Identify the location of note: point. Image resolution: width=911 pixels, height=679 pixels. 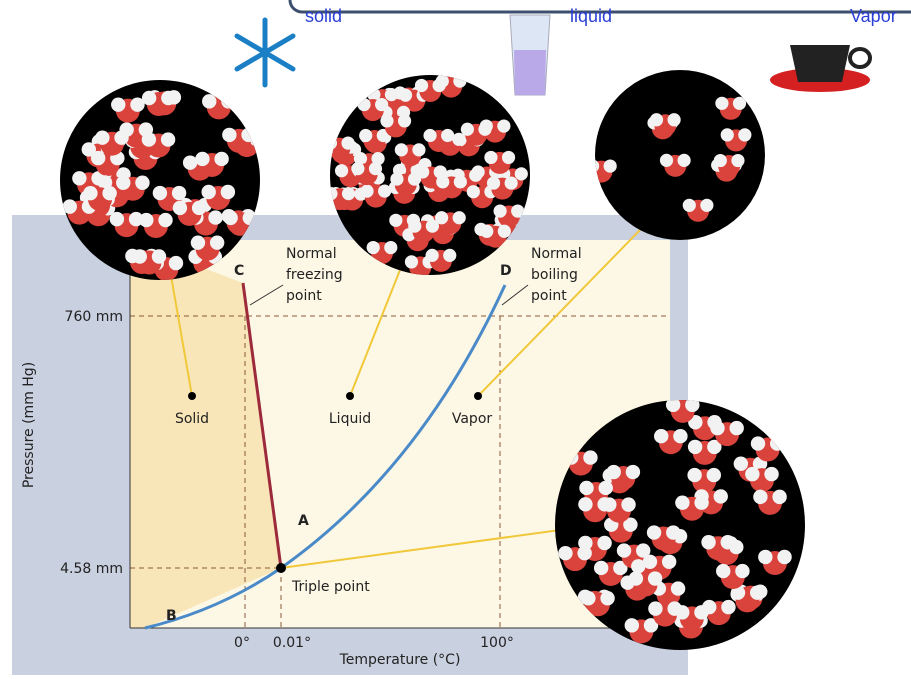
(304, 296).